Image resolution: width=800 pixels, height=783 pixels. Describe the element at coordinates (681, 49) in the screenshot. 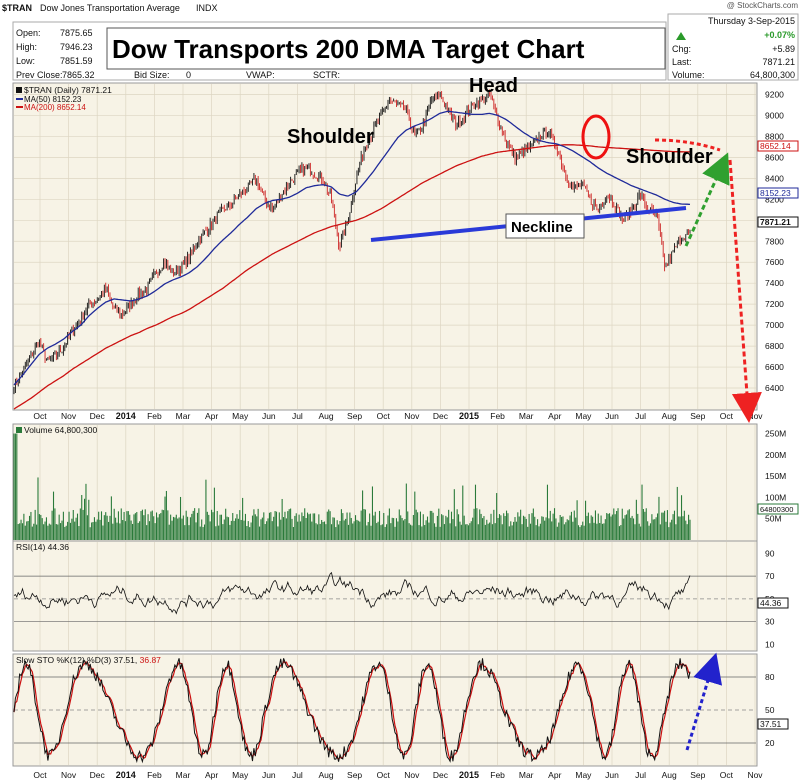

I see `chg-label: Chg:` at that location.